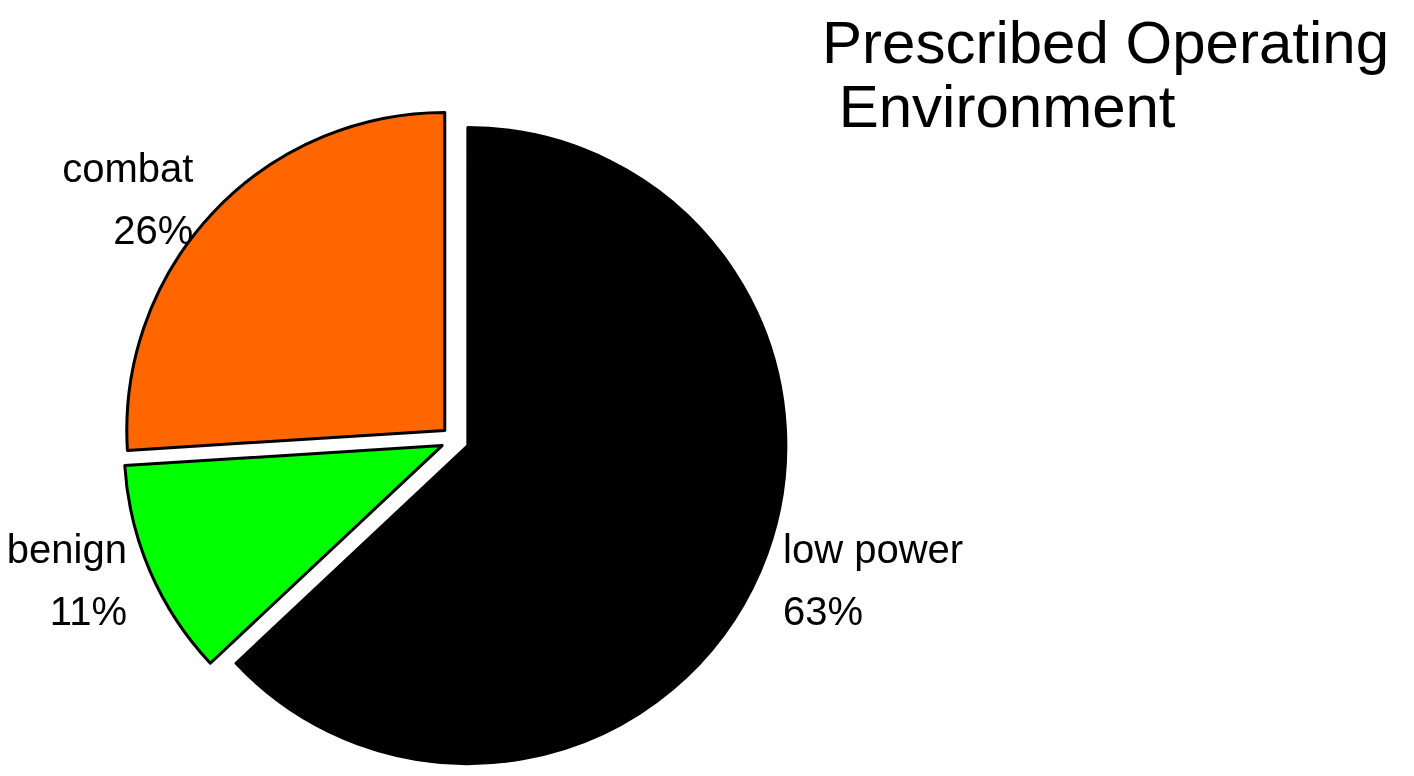  What do you see at coordinates (66, 548) in the screenshot?
I see `slice-label: benign` at bounding box center [66, 548].